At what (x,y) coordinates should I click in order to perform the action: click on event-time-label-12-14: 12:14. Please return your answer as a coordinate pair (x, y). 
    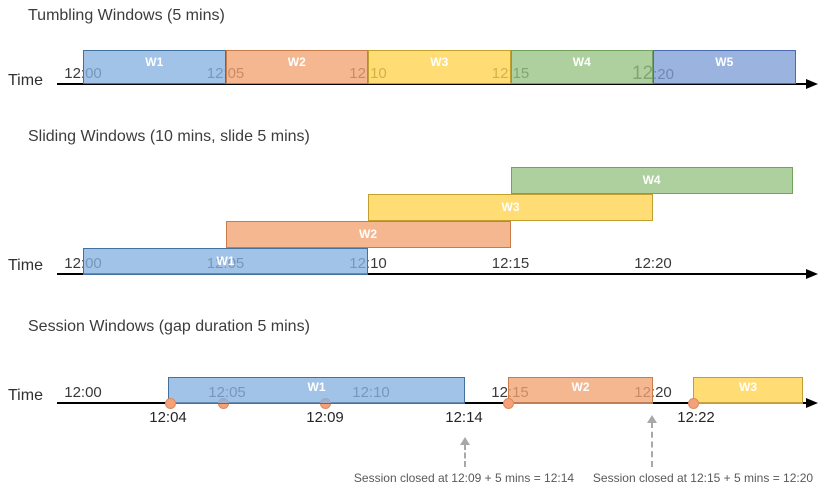
    Looking at the image, I should click on (464, 417).